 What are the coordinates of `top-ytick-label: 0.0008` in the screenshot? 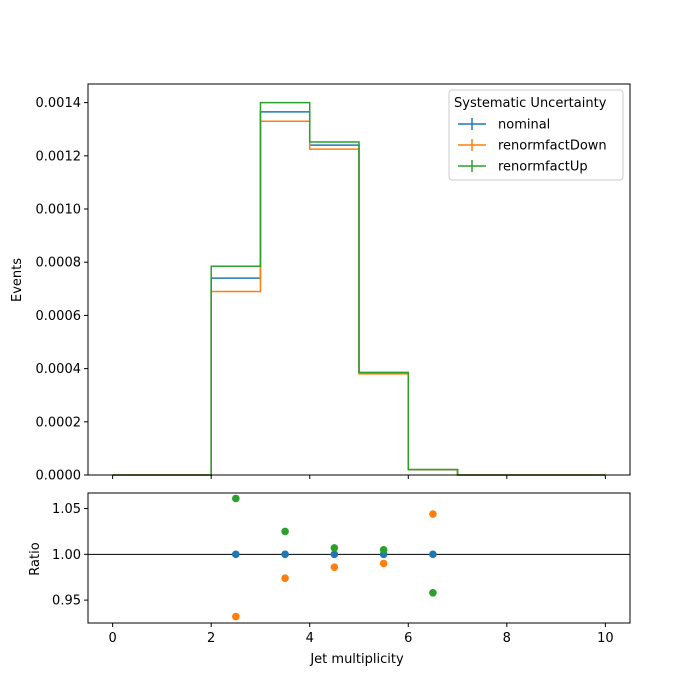 It's located at (59, 263).